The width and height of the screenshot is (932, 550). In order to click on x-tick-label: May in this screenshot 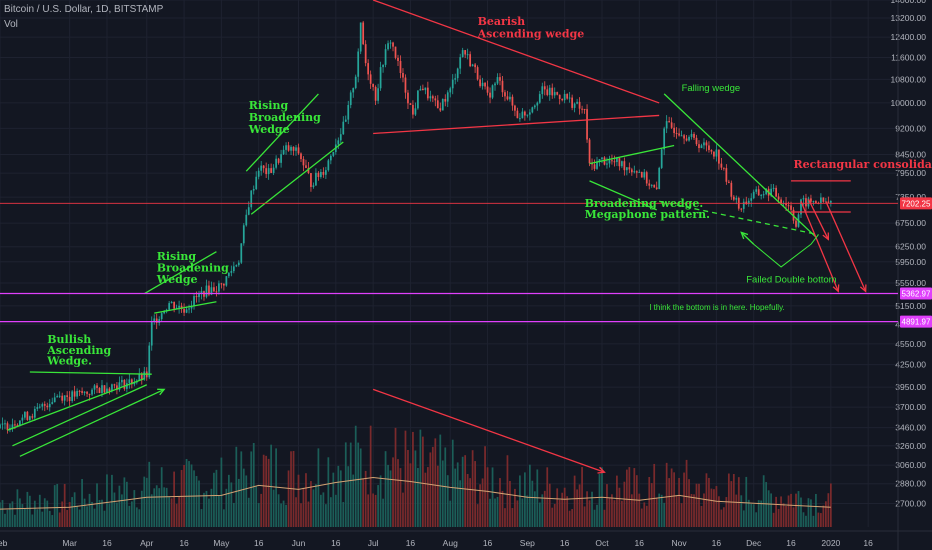, I will do `click(221, 543)`.